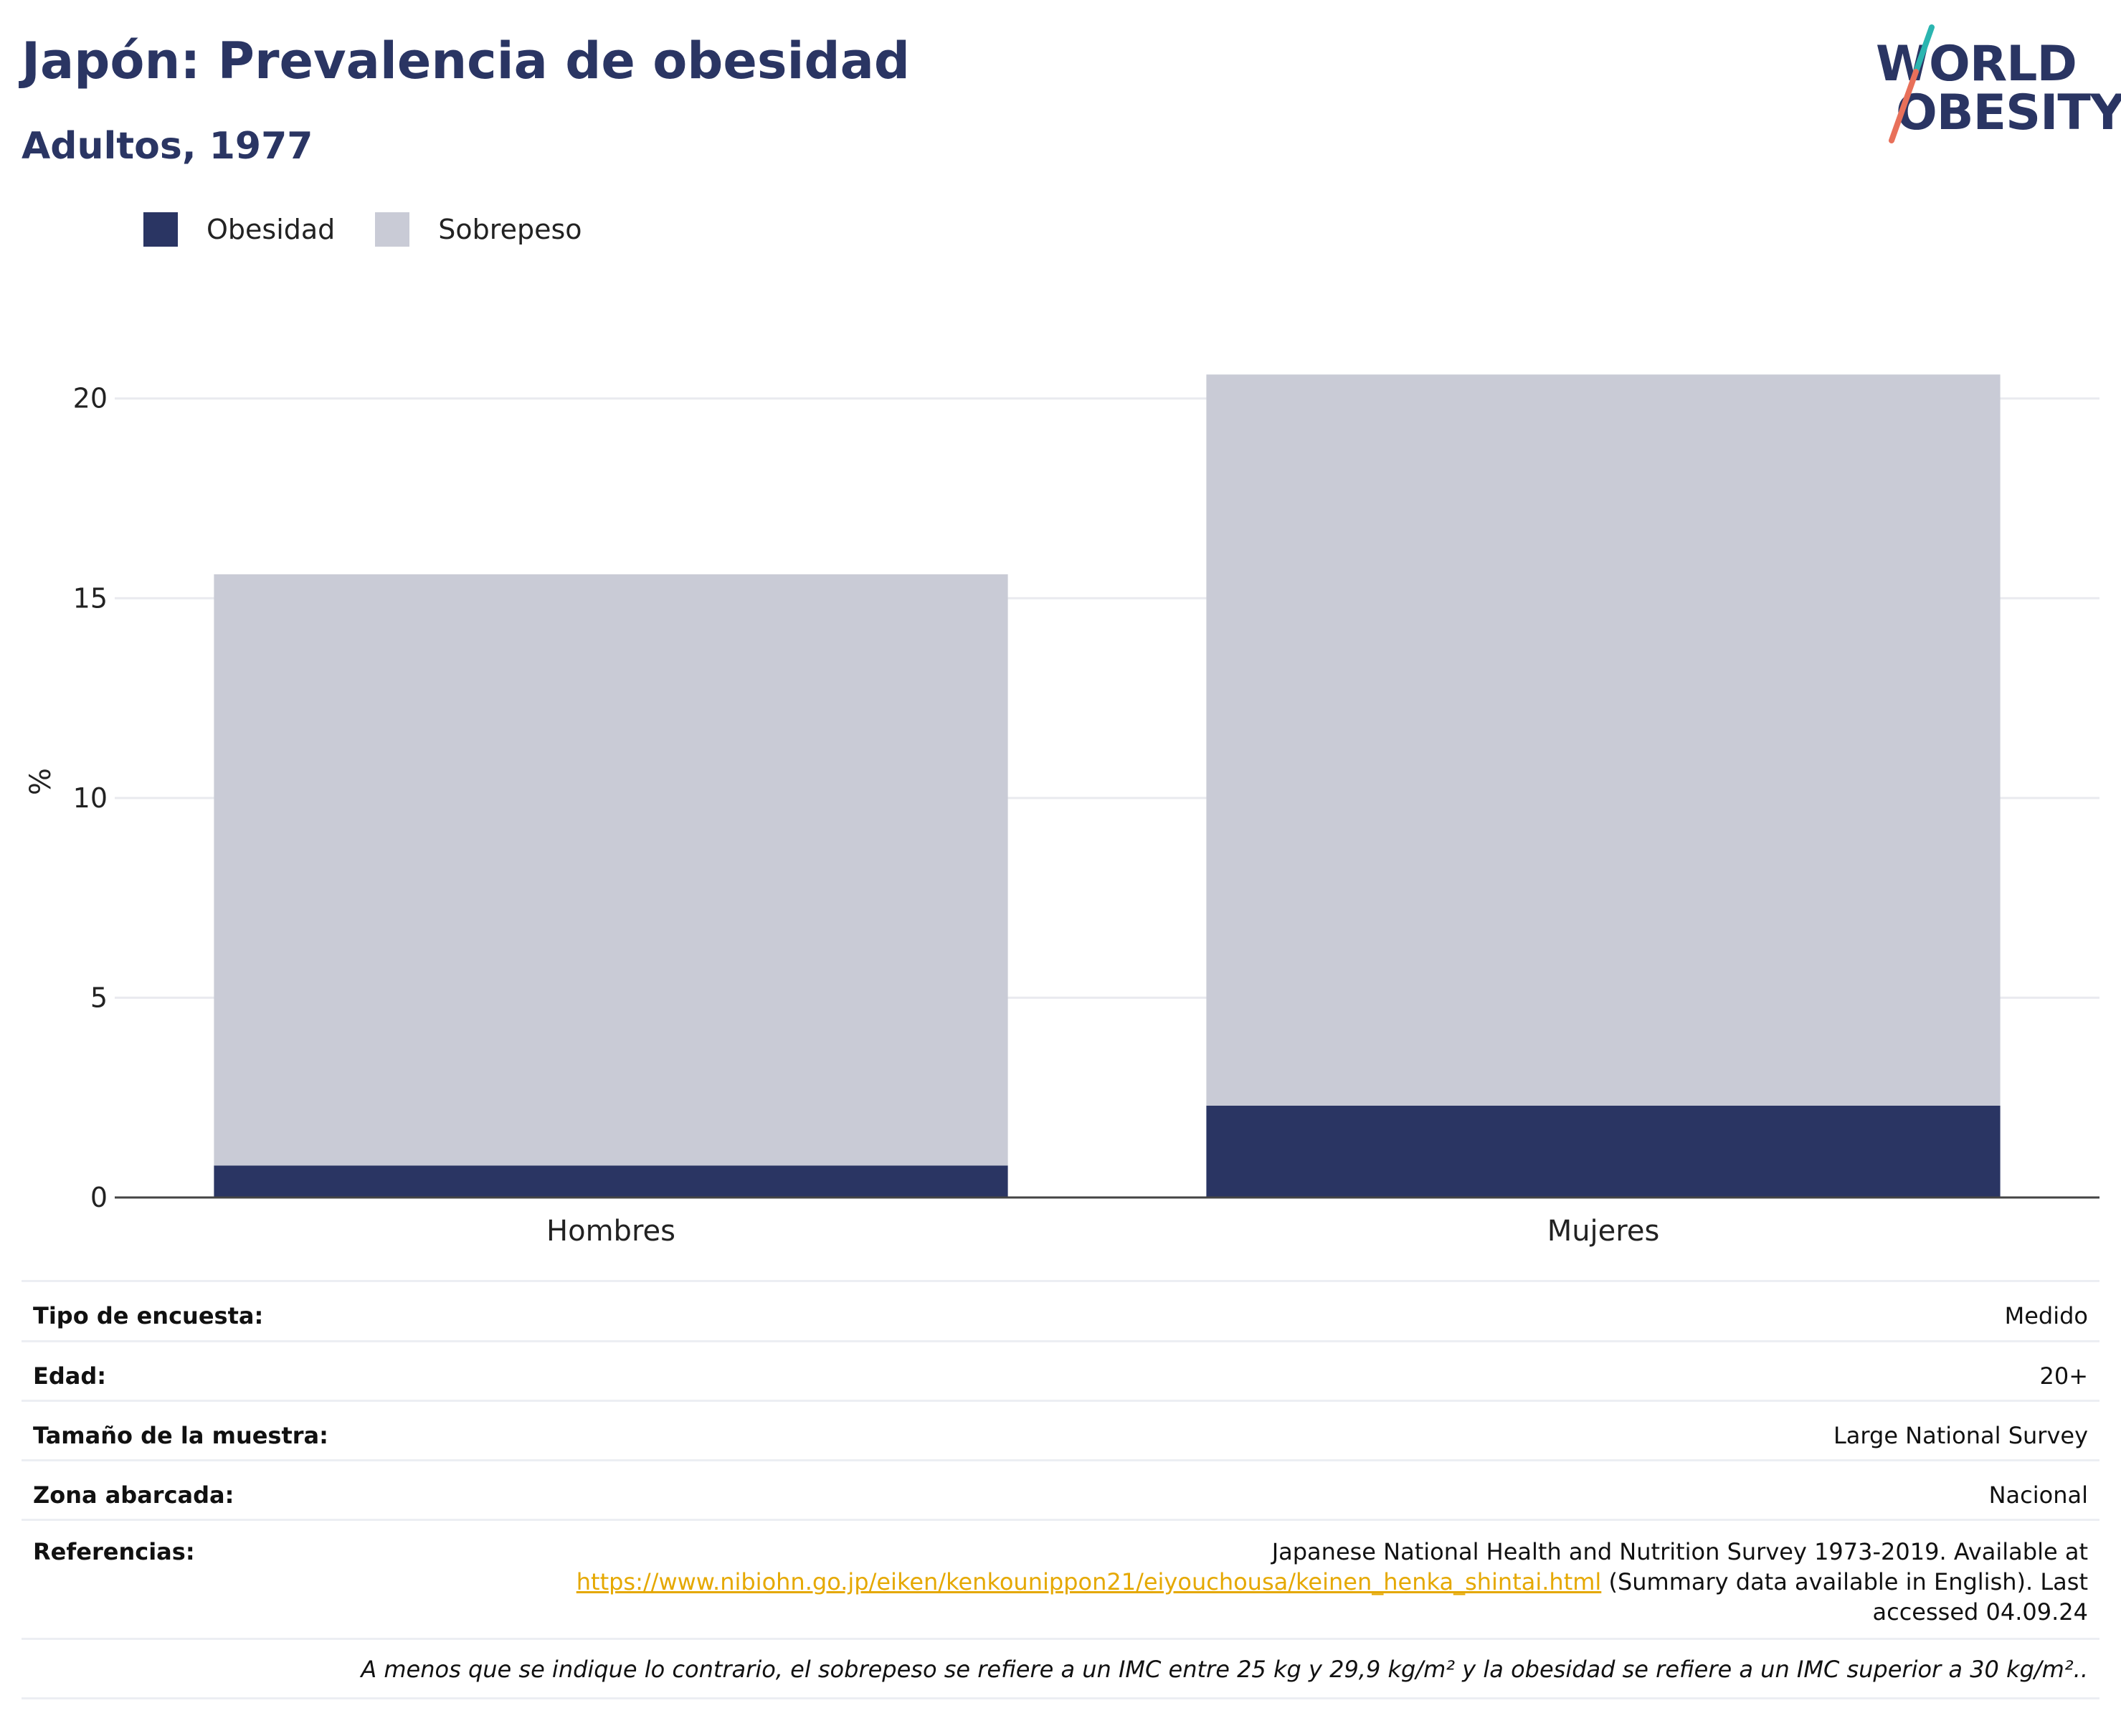 The height and width of the screenshot is (1736, 2121). I want to click on y-axis-label: %, so click(40, 781).